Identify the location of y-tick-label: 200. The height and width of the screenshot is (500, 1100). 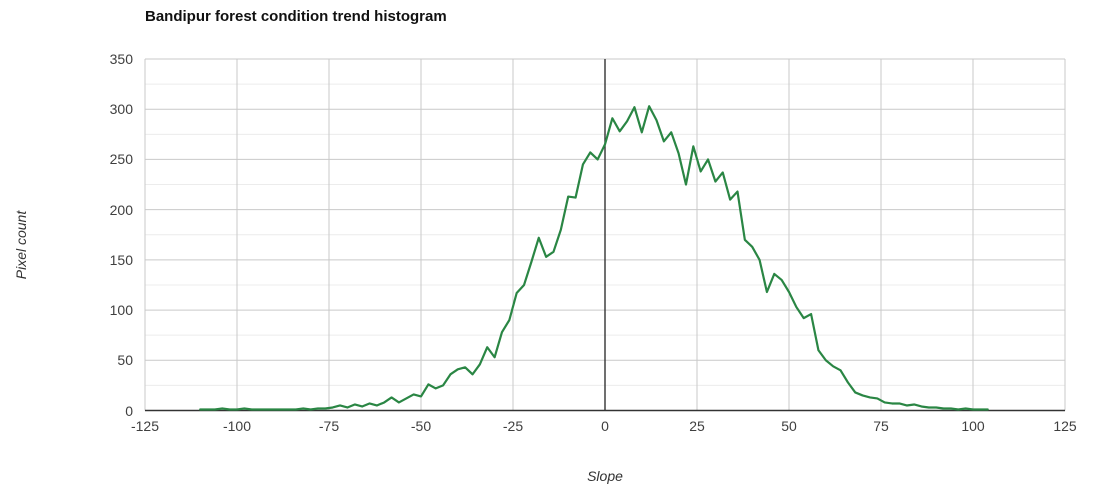
(121, 209).